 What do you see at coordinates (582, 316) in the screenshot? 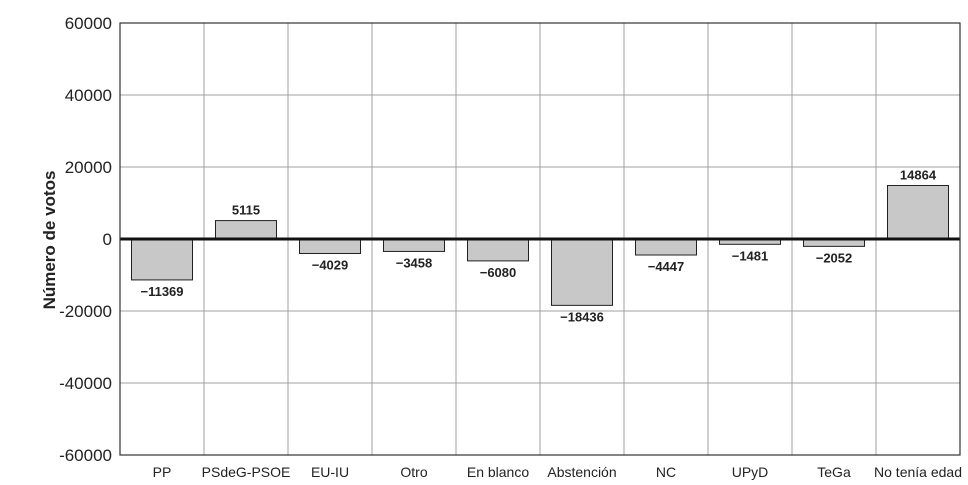
I see `data-label: −18436` at bounding box center [582, 316].